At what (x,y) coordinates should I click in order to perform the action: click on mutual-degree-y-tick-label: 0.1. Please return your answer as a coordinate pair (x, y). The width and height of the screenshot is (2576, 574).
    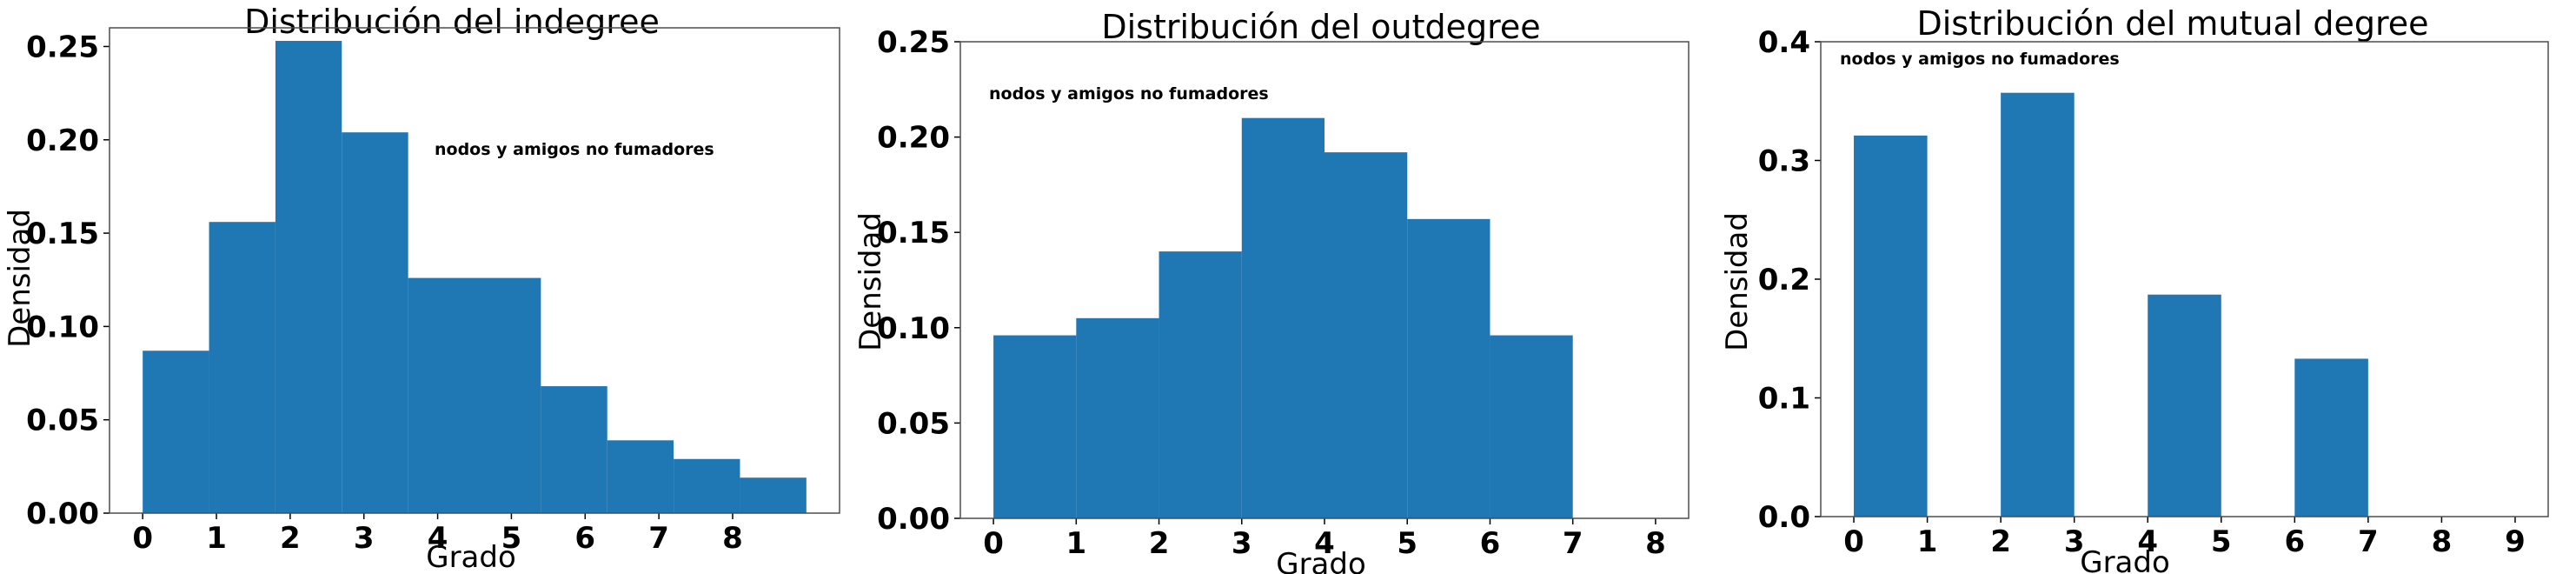
    Looking at the image, I should click on (1784, 400).